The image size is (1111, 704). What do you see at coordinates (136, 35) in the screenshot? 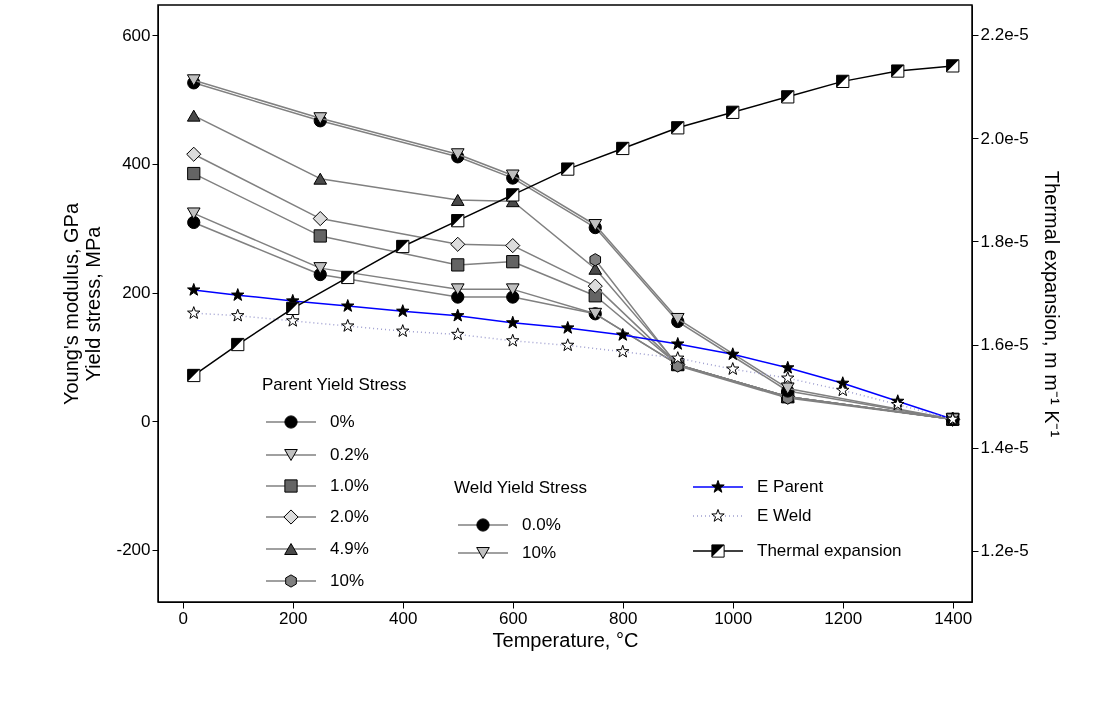
I see `y-tick-label: 600` at bounding box center [136, 35].